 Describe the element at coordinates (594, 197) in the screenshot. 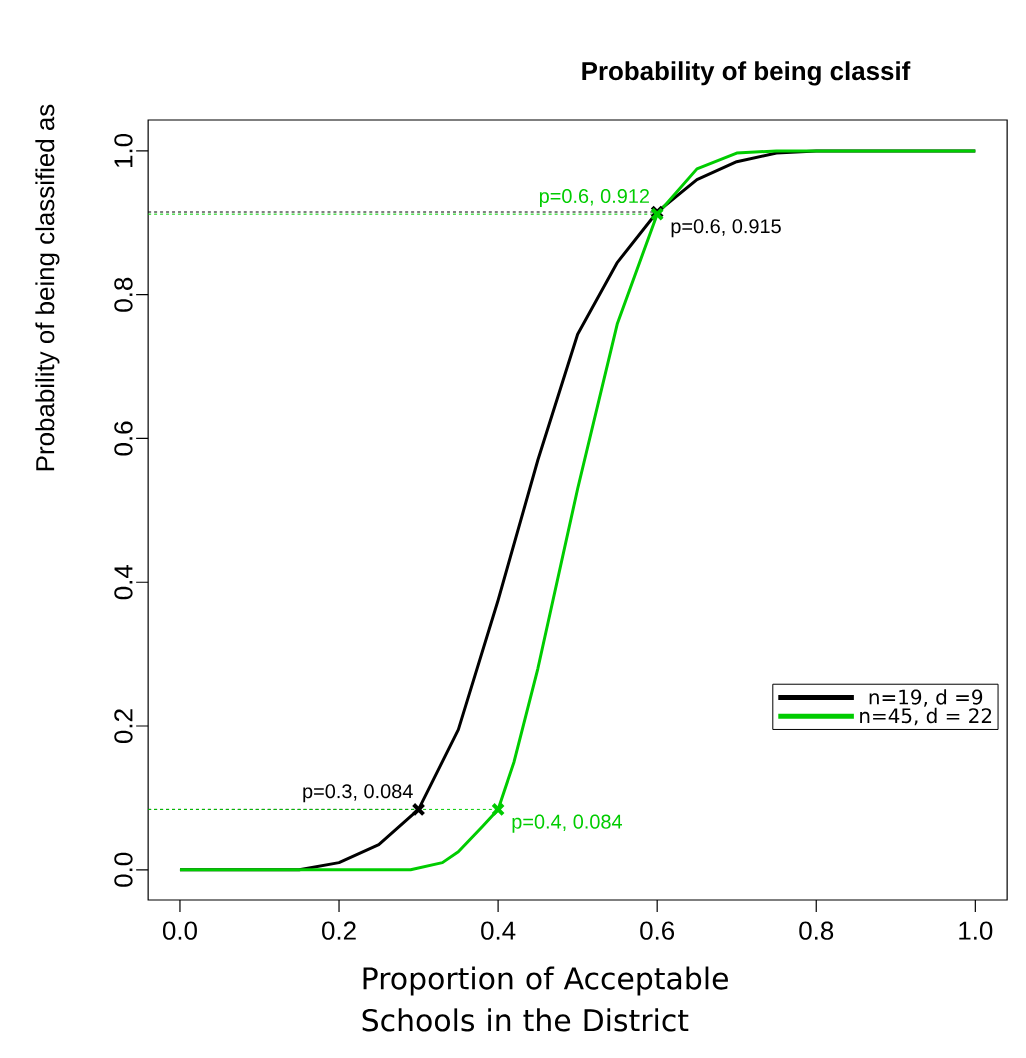

I see `data-label: p=0.6, 0.912` at that location.